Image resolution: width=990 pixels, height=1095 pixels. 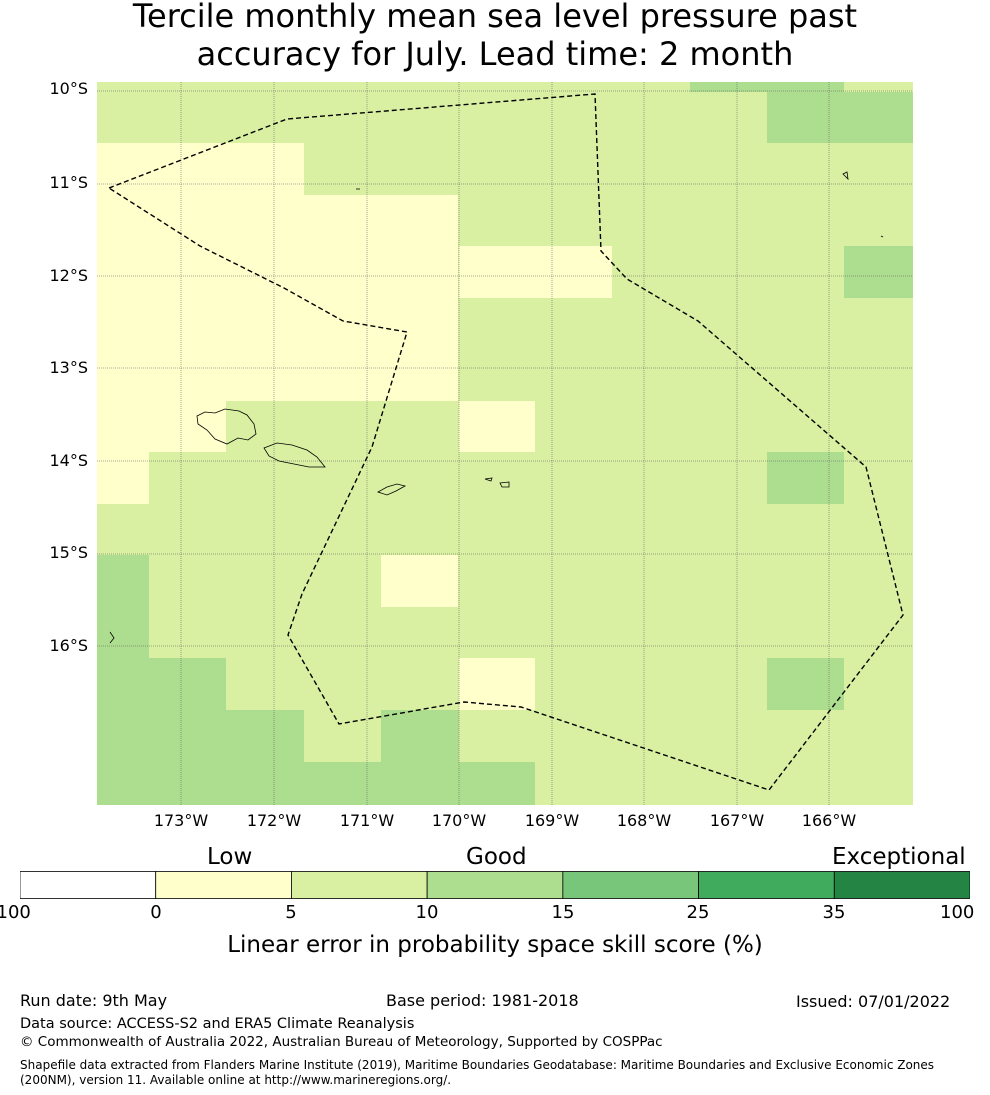 I want to click on lon-label-168w: 168°W, so click(x=644, y=820).